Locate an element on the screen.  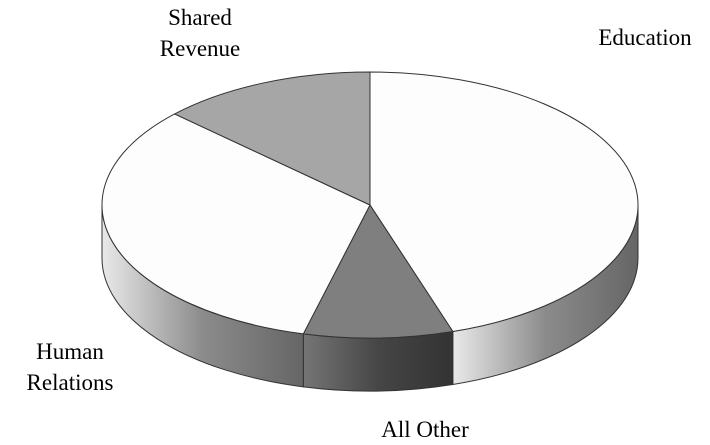
slice-label: Human Relations is located at coordinates (70, 367).